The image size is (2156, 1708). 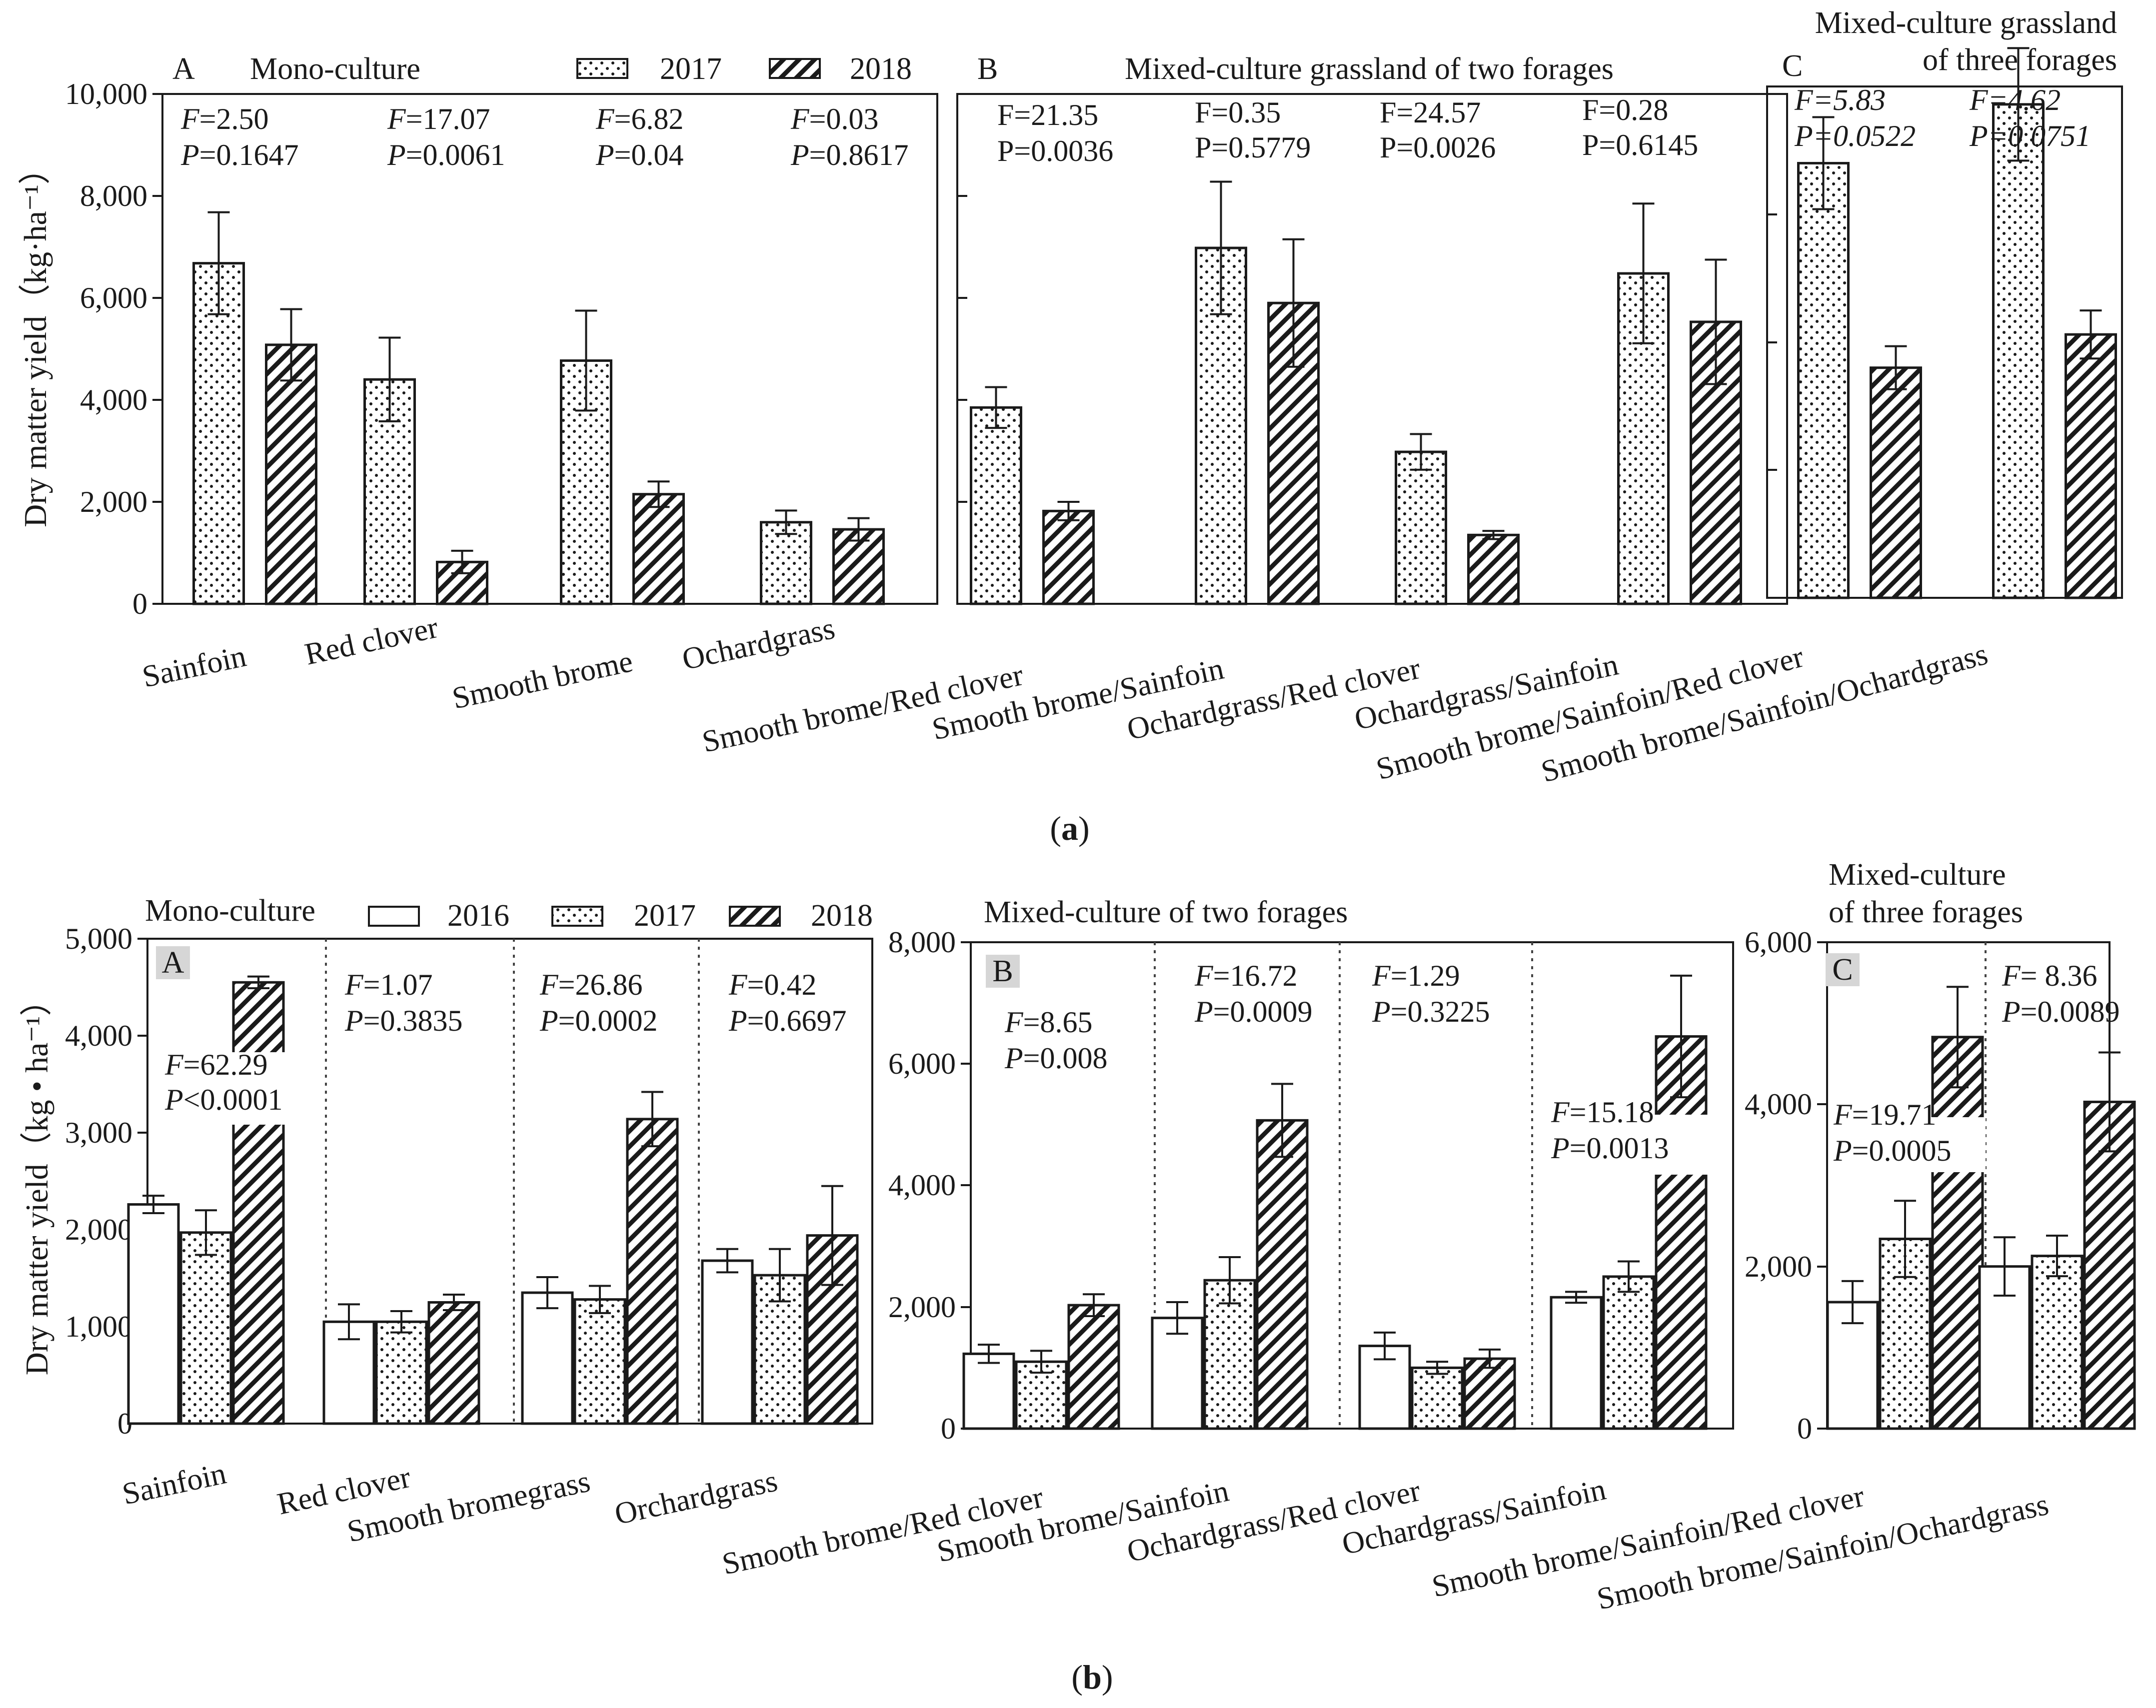 I want to click on stat-f: F=62.29, so click(x=216, y=1064).